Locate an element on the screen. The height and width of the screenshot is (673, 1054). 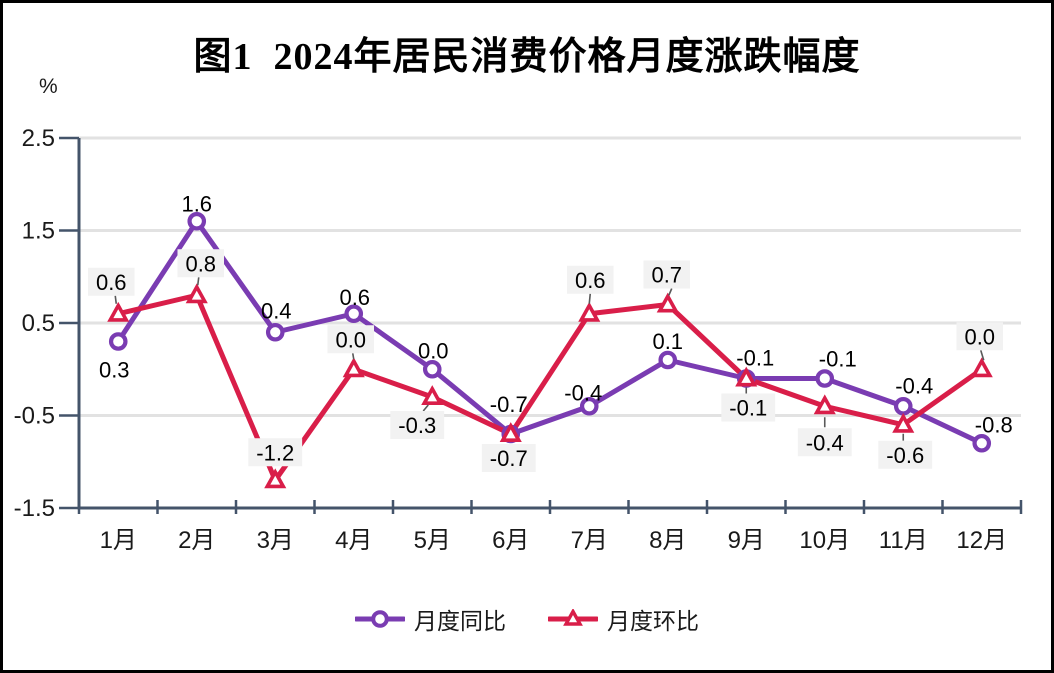
tongbi-data-label: -0.7 is located at coordinates (509, 404).